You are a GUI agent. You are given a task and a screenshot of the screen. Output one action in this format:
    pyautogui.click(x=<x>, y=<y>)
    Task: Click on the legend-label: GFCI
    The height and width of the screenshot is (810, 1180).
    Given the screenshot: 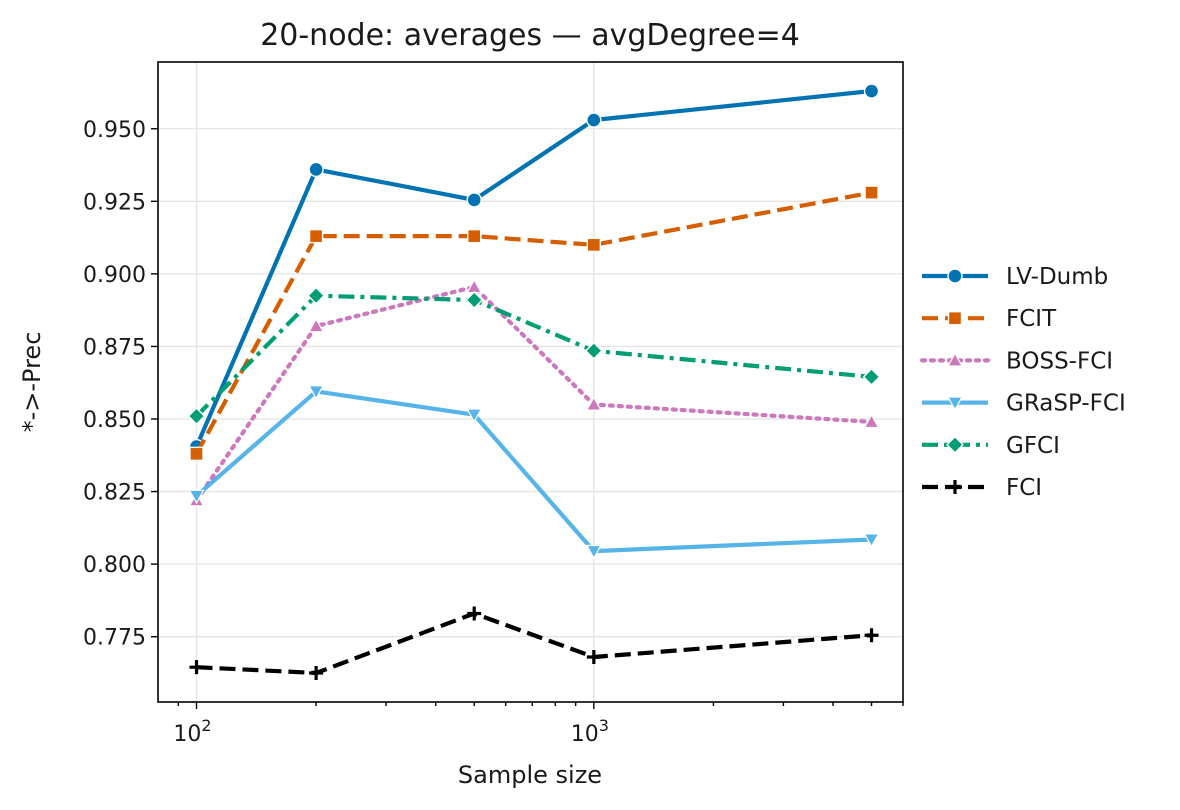 What is the action you would take?
    pyautogui.click(x=1033, y=446)
    